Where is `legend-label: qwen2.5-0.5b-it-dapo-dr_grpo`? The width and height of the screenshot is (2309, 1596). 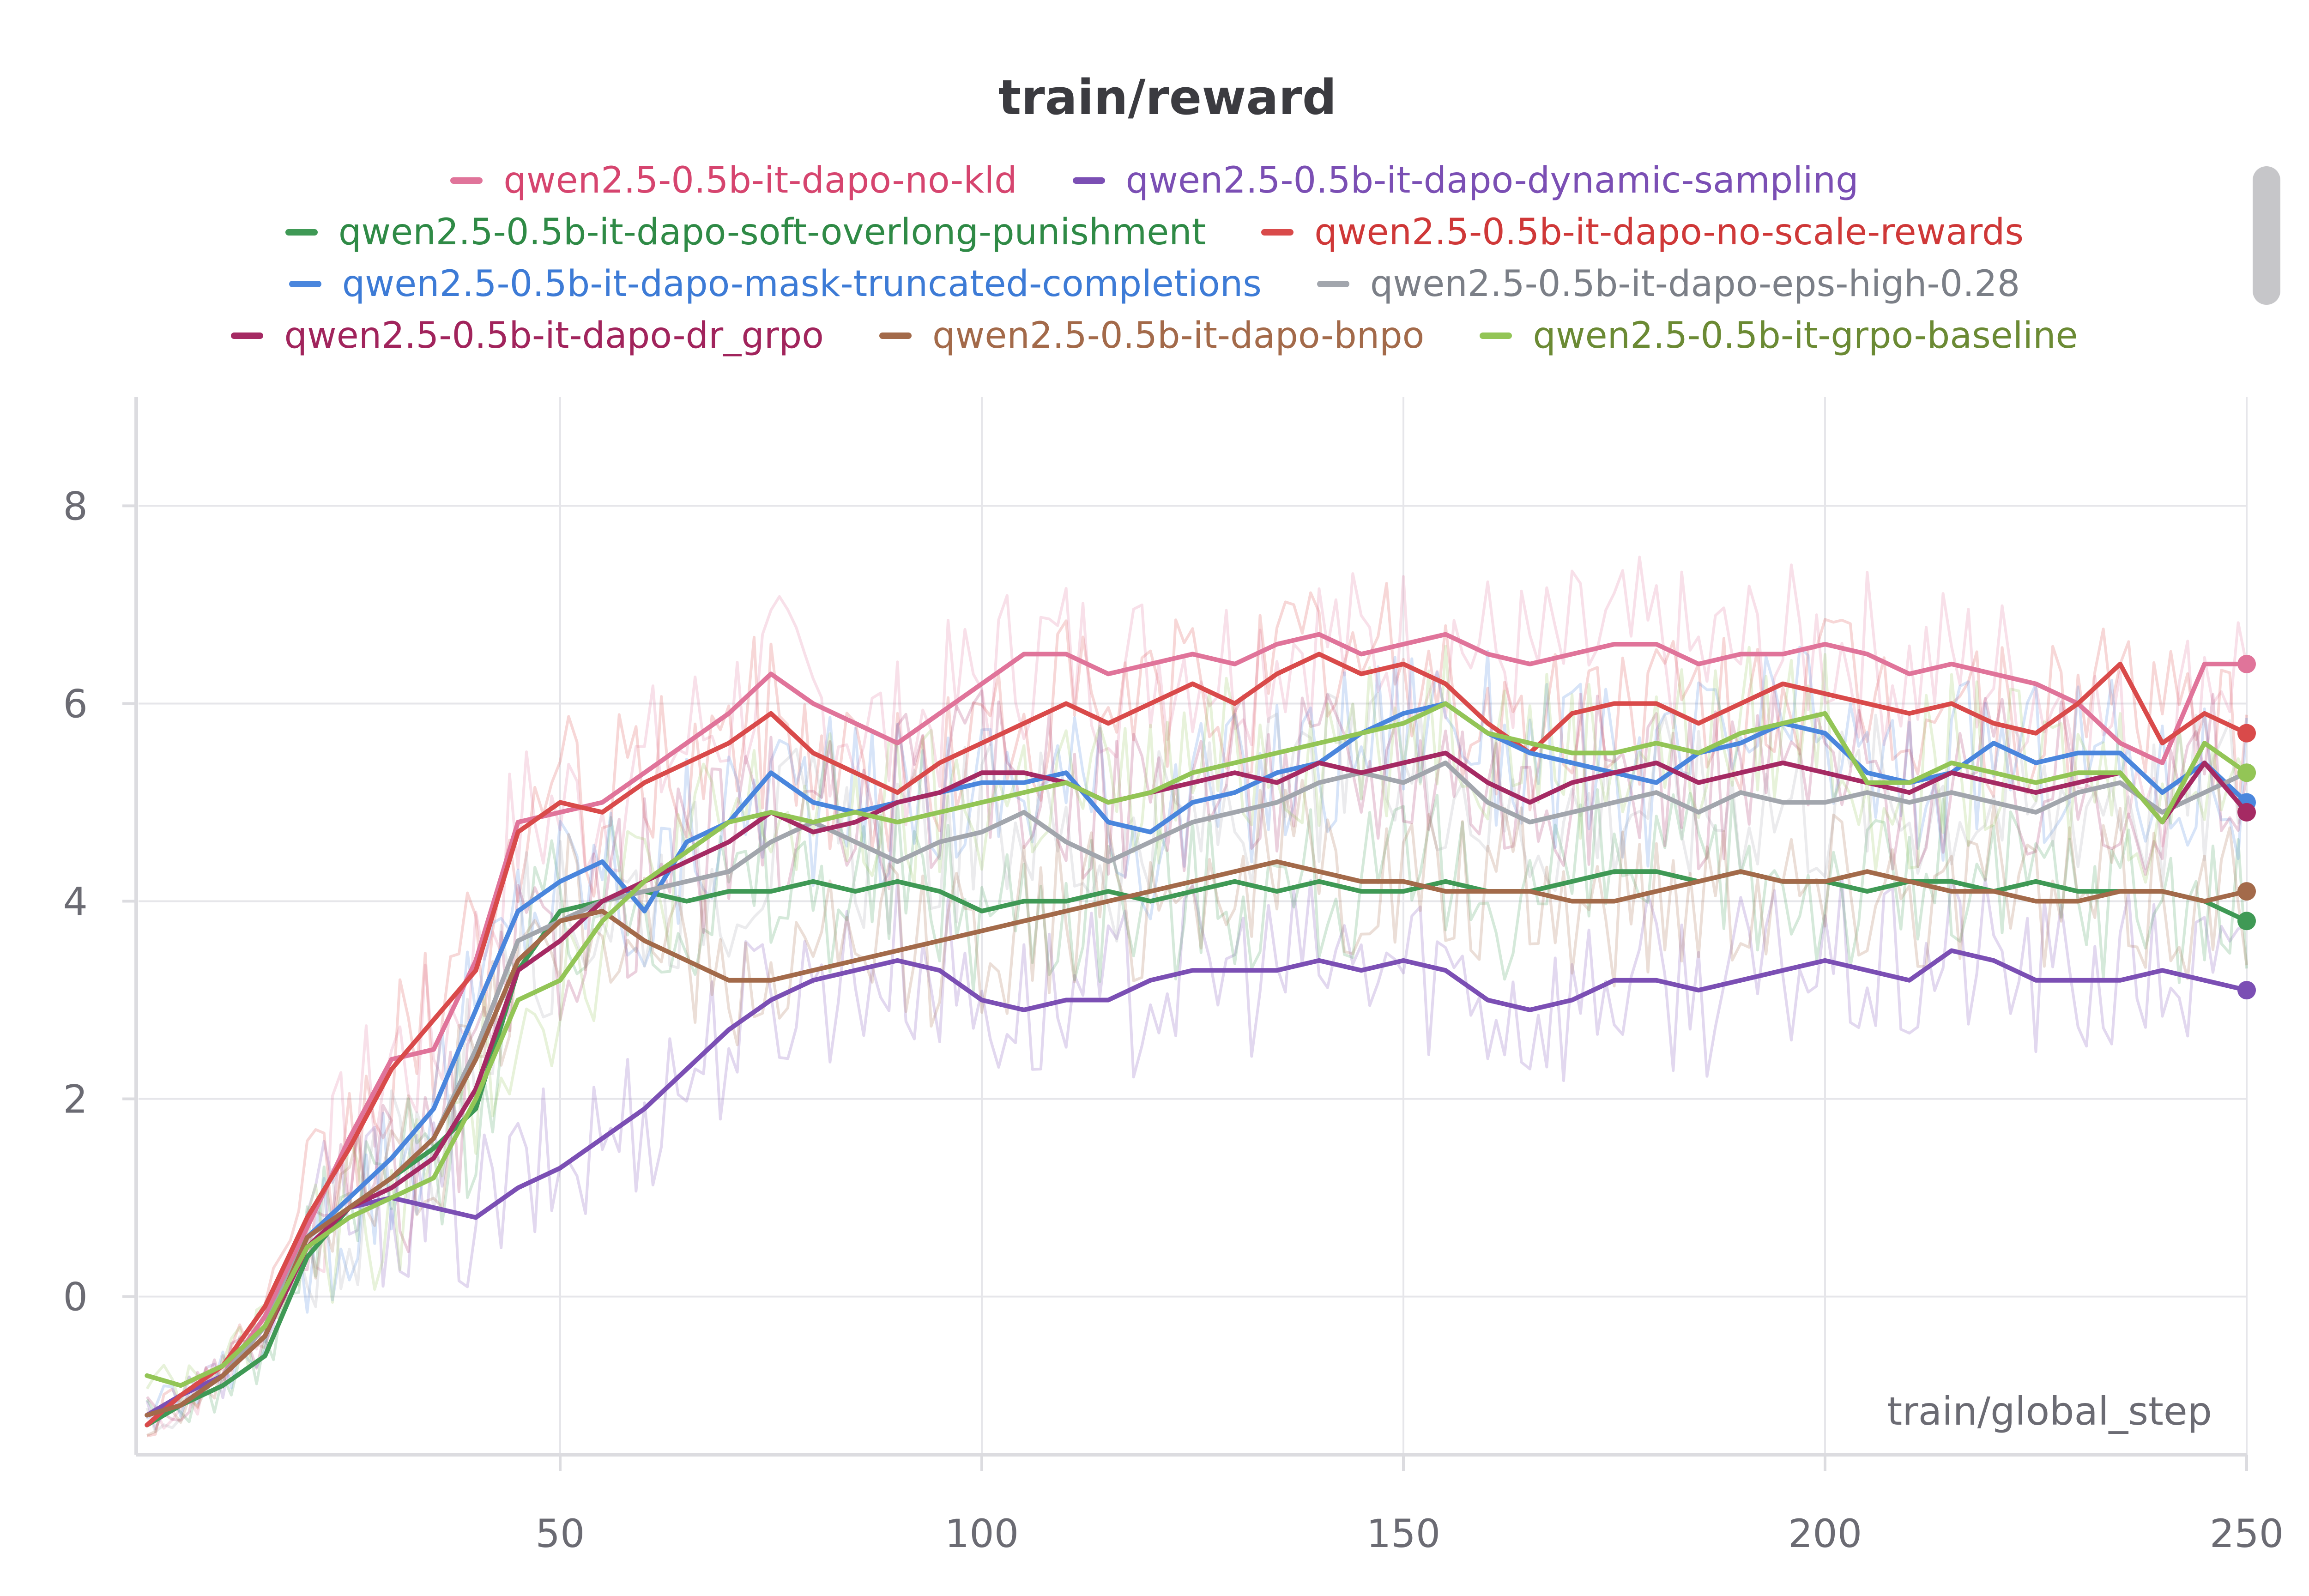 legend-label: qwen2.5-0.5b-it-dapo-dr_grpo is located at coordinates (554, 336).